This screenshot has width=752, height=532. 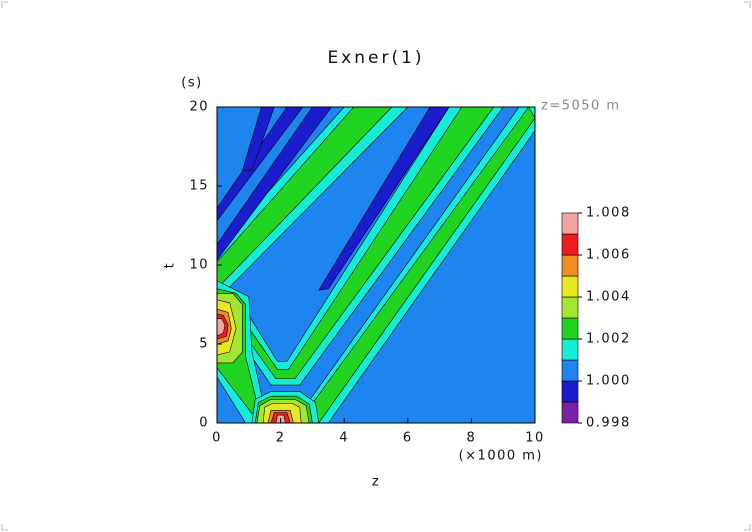 What do you see at coordinates (535, 438) in the screenshot?
I see `x-tick-label: 10` at bounding box center [535, 438].